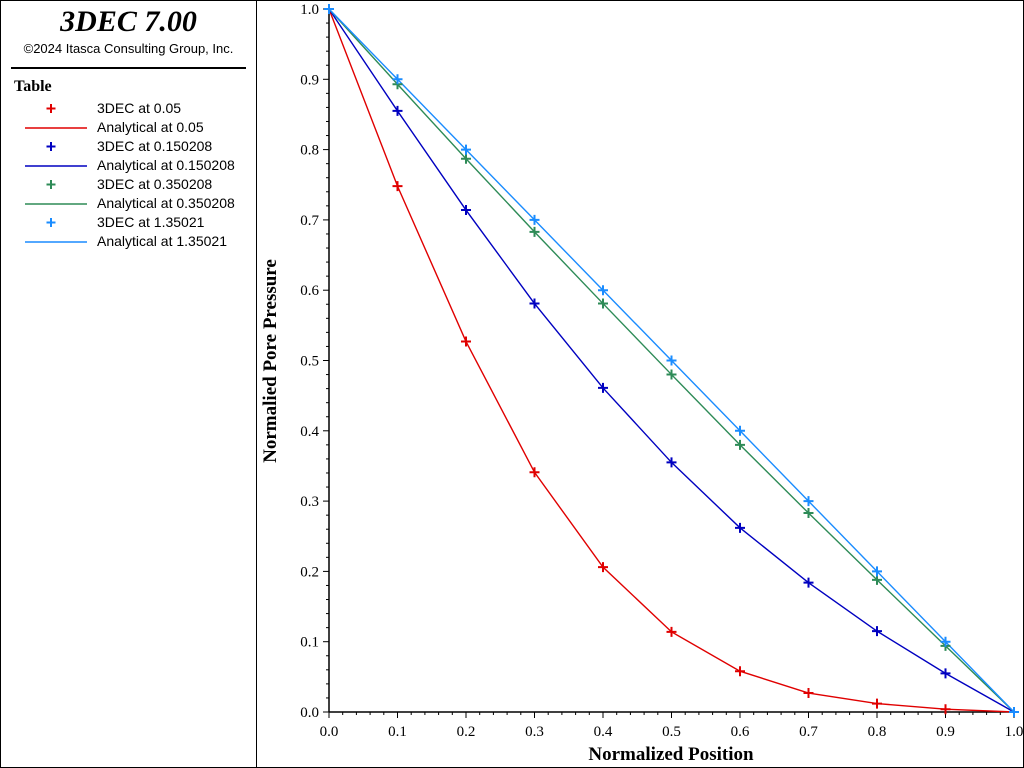  I want to click on x-tick-label: 1.0, so click(1014, 732).